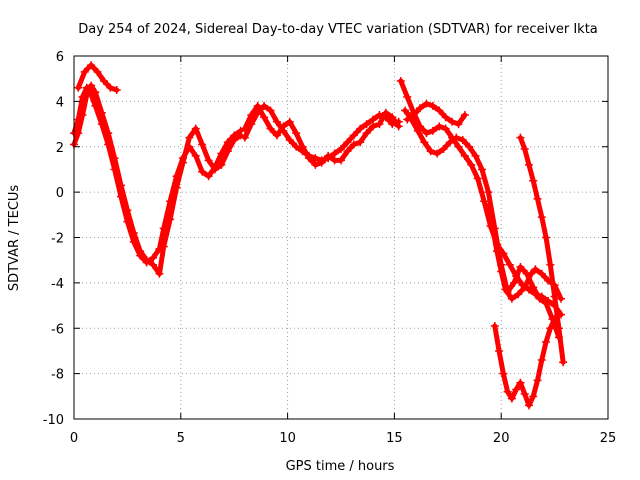 The width and height of the screenshot is (640, 480). I want to click on y-tick-label: 4, so click(60, 102).